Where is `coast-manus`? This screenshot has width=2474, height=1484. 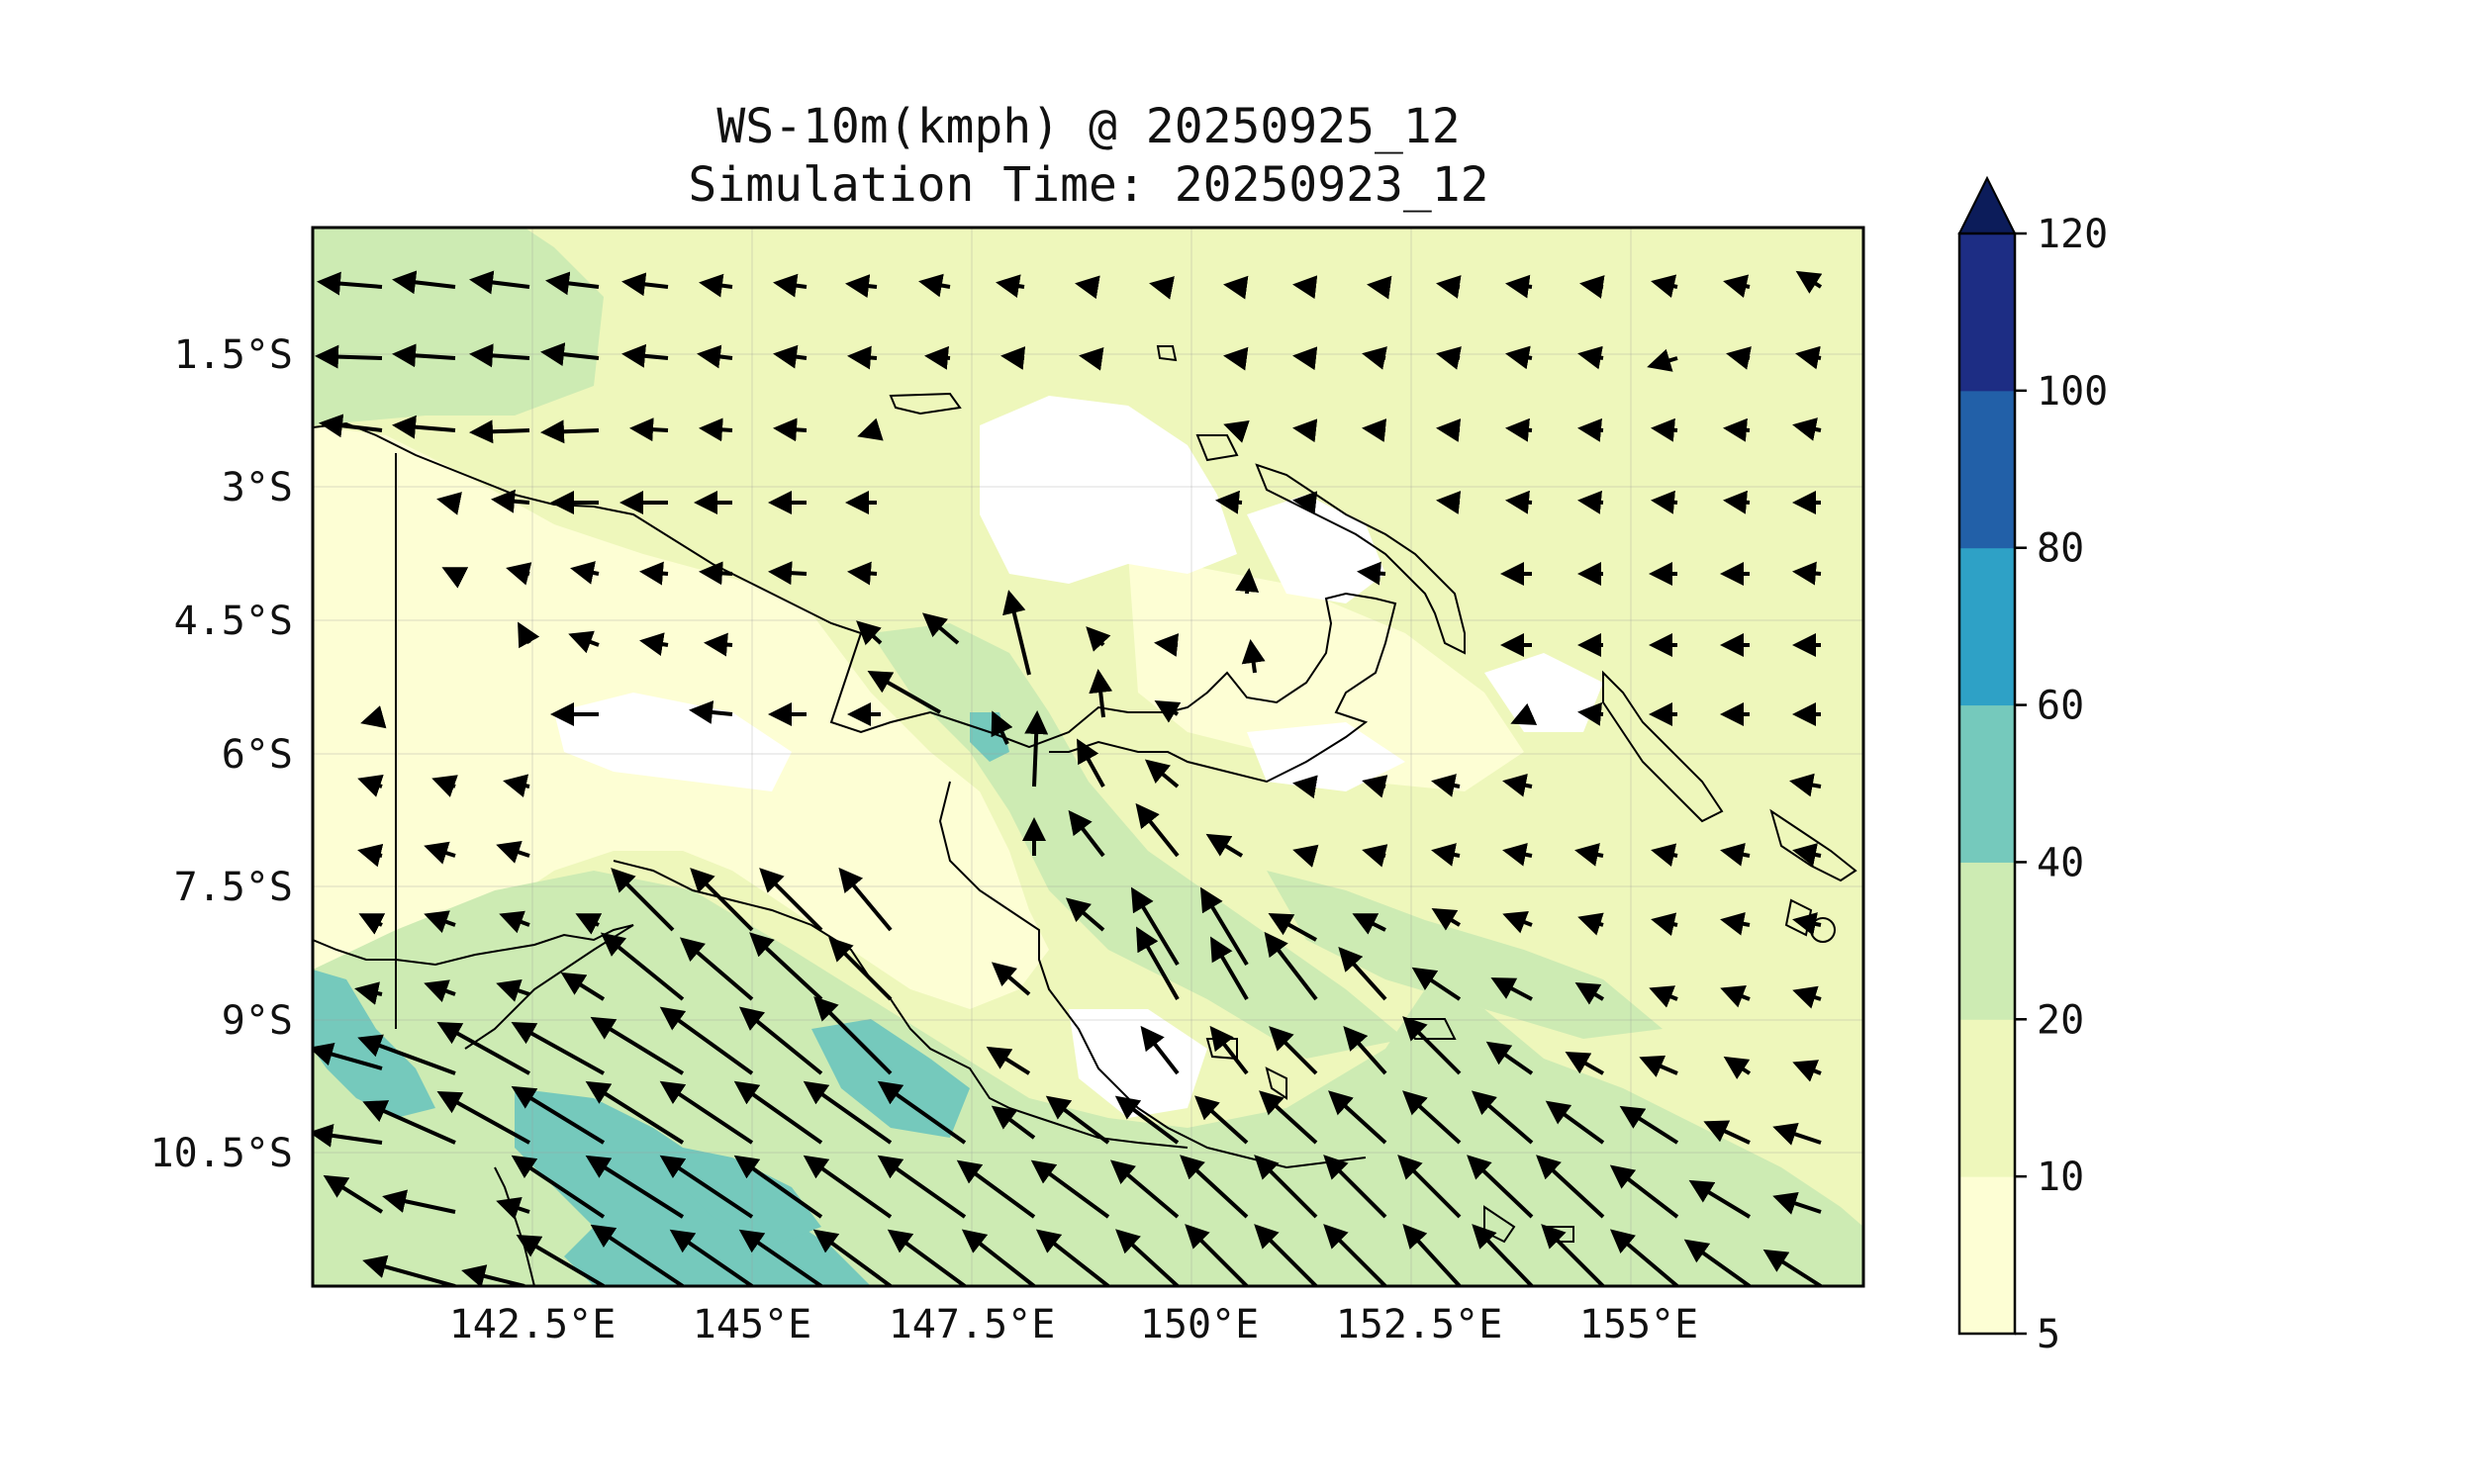 coast-manus is located at coordinates (926, 404).